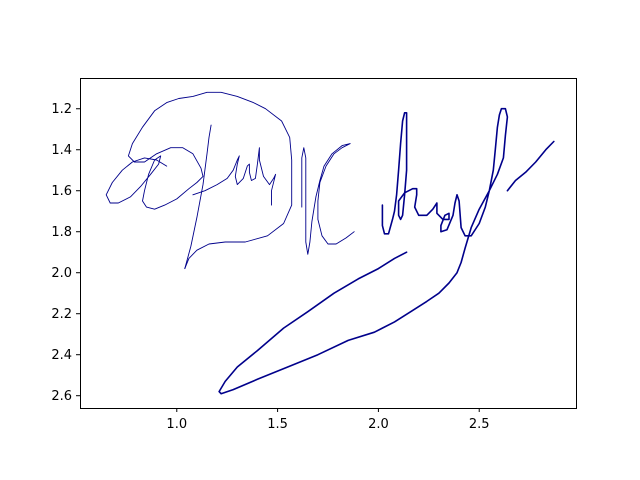 The image size is (640, 480). Describe the element at coordinates (479, 424) in the screenshot. I see `x-tick-label: 2.5` at that location.